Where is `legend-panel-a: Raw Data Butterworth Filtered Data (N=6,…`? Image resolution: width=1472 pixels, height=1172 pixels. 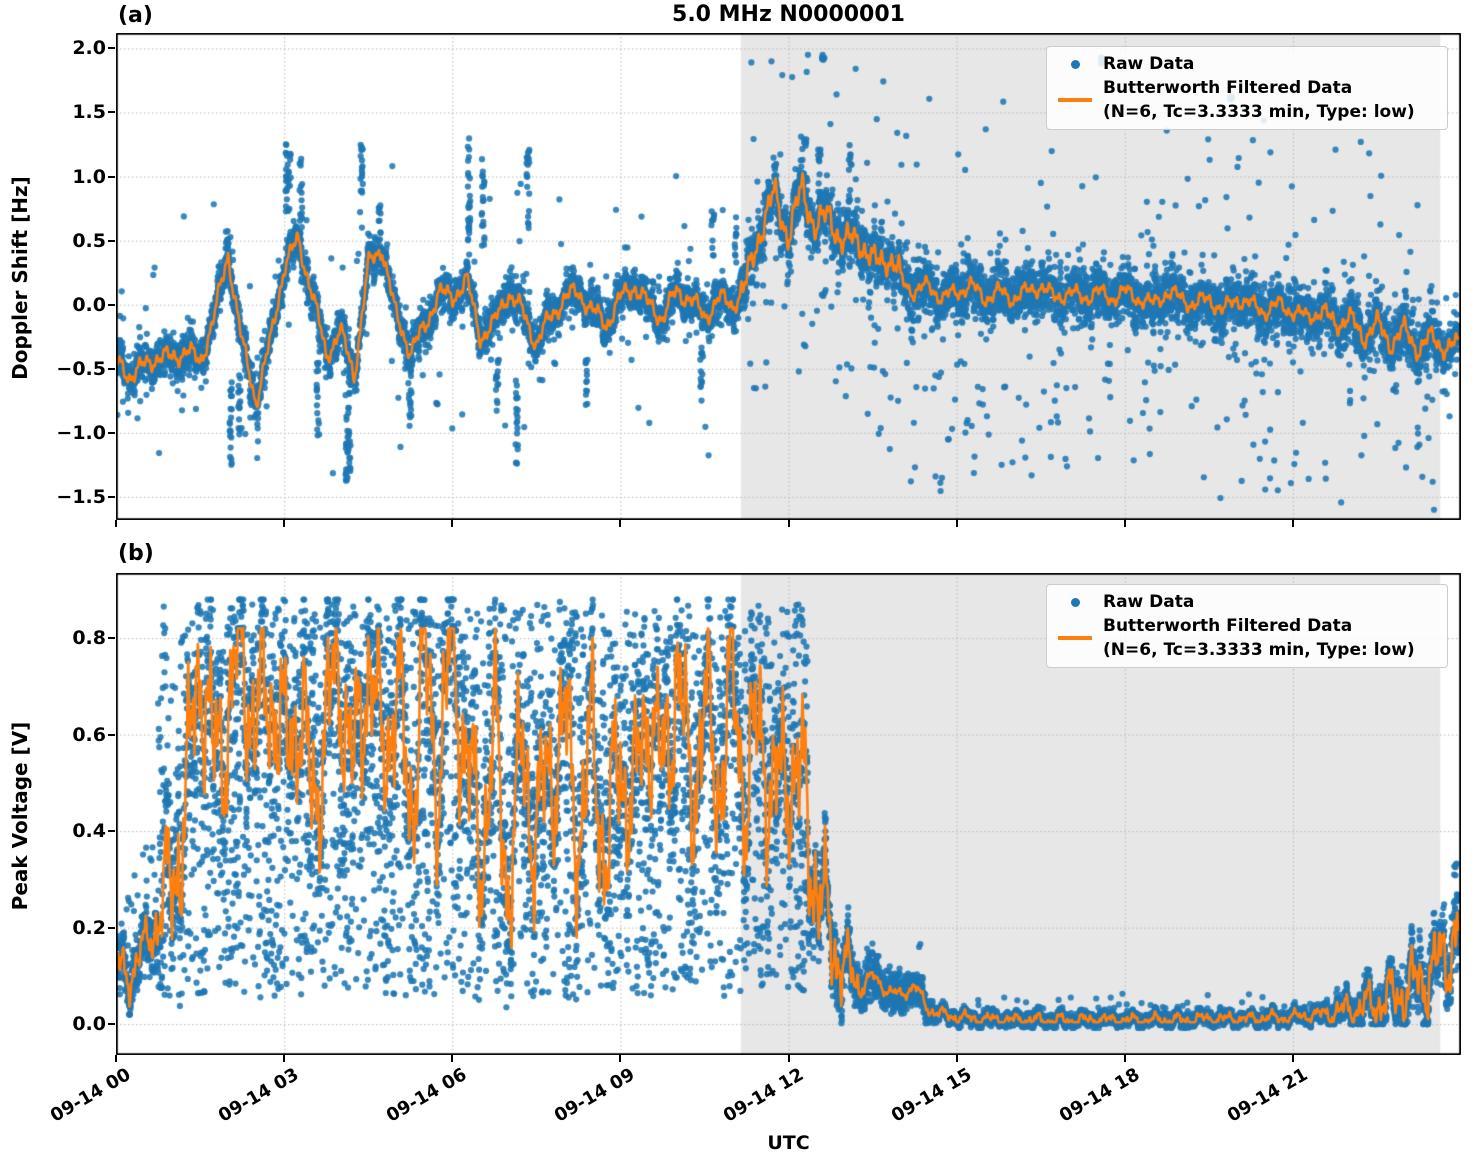
legend-panel-a: Raw Data Butterworth Filtered Data (N=6,… is located at coordinates (1247, 88).